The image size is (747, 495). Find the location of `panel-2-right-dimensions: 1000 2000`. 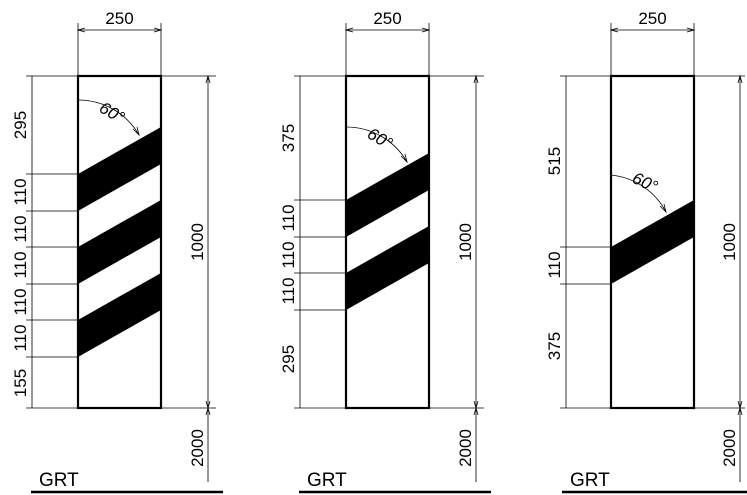

panel-2-right-dimensions: 1000 2000 is located at coordinates (456, 278).